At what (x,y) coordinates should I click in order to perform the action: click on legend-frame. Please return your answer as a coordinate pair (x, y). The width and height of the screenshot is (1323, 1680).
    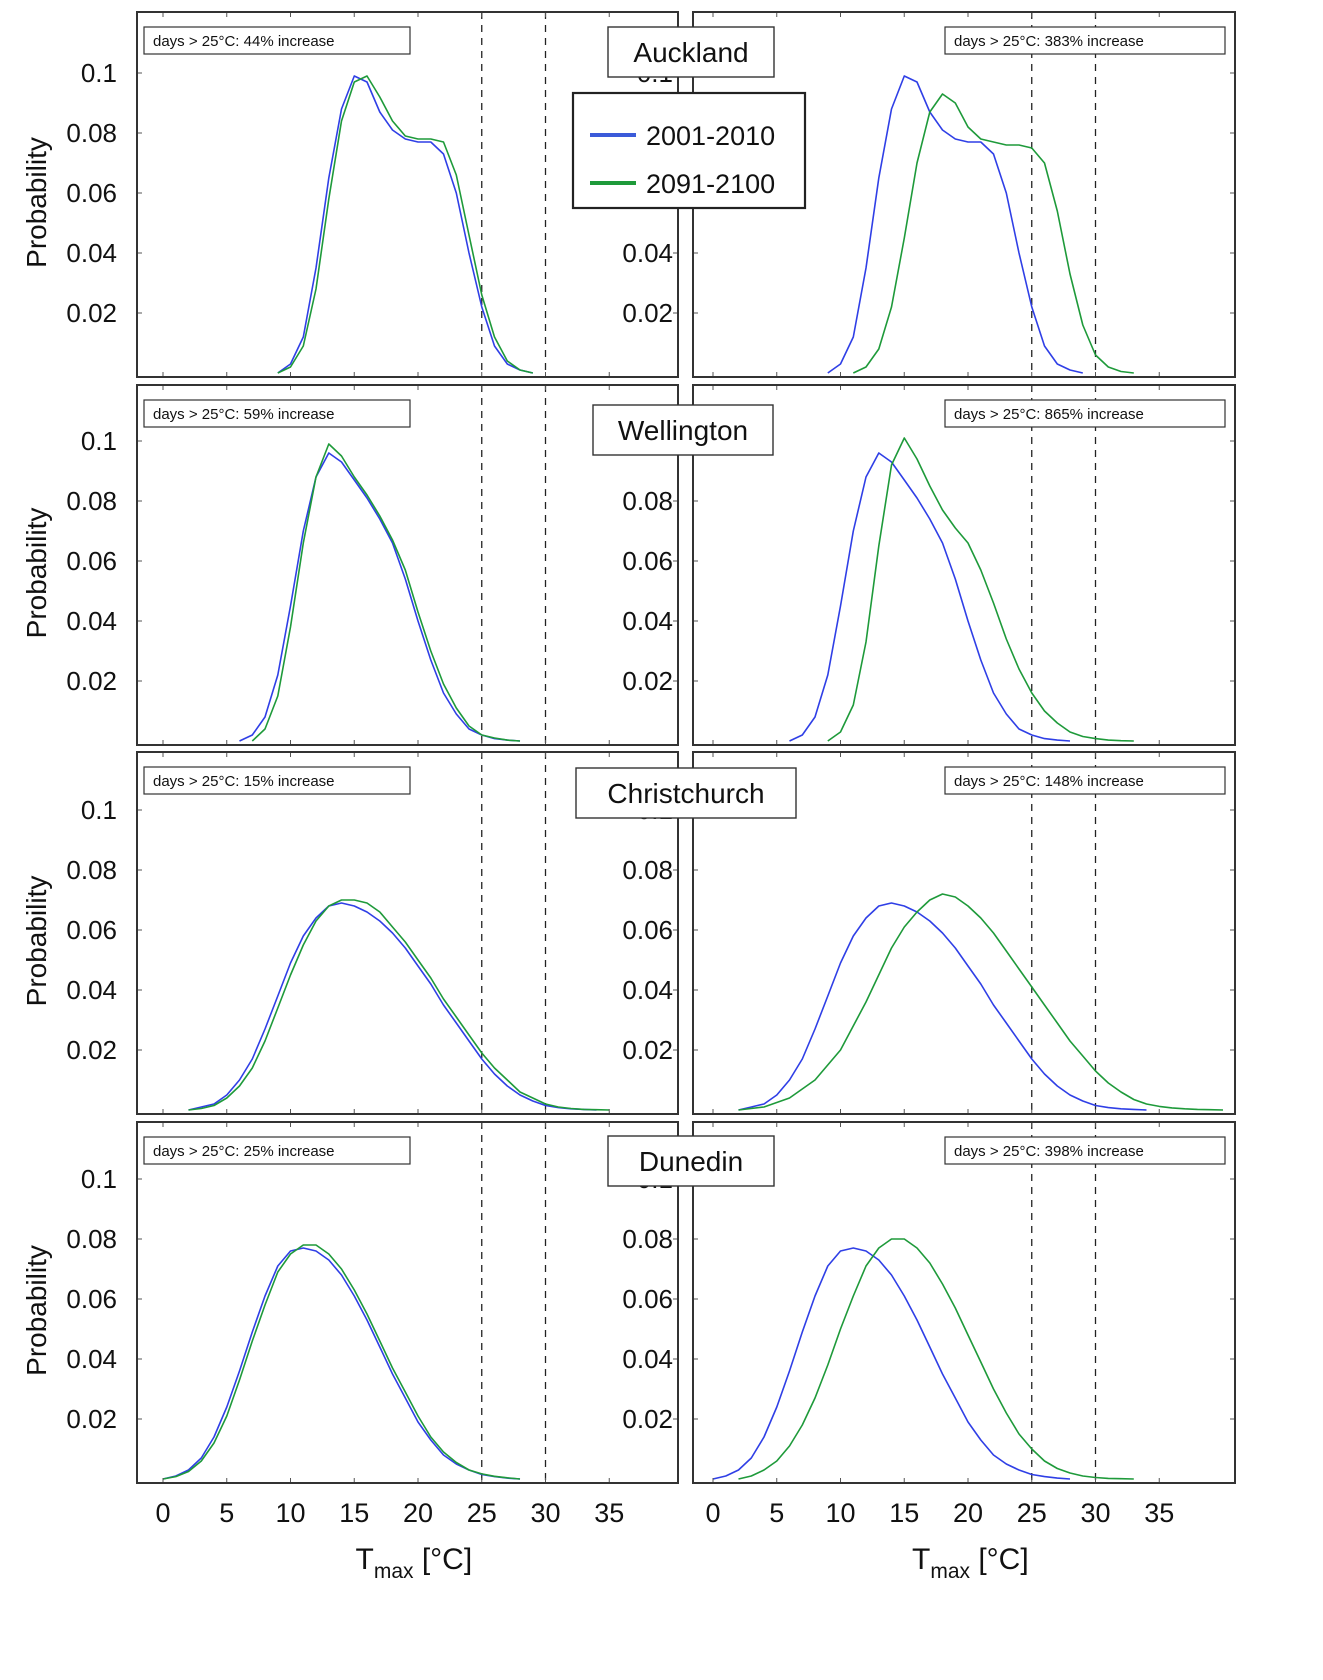
    Looking at the image, I should click on (689, 150).